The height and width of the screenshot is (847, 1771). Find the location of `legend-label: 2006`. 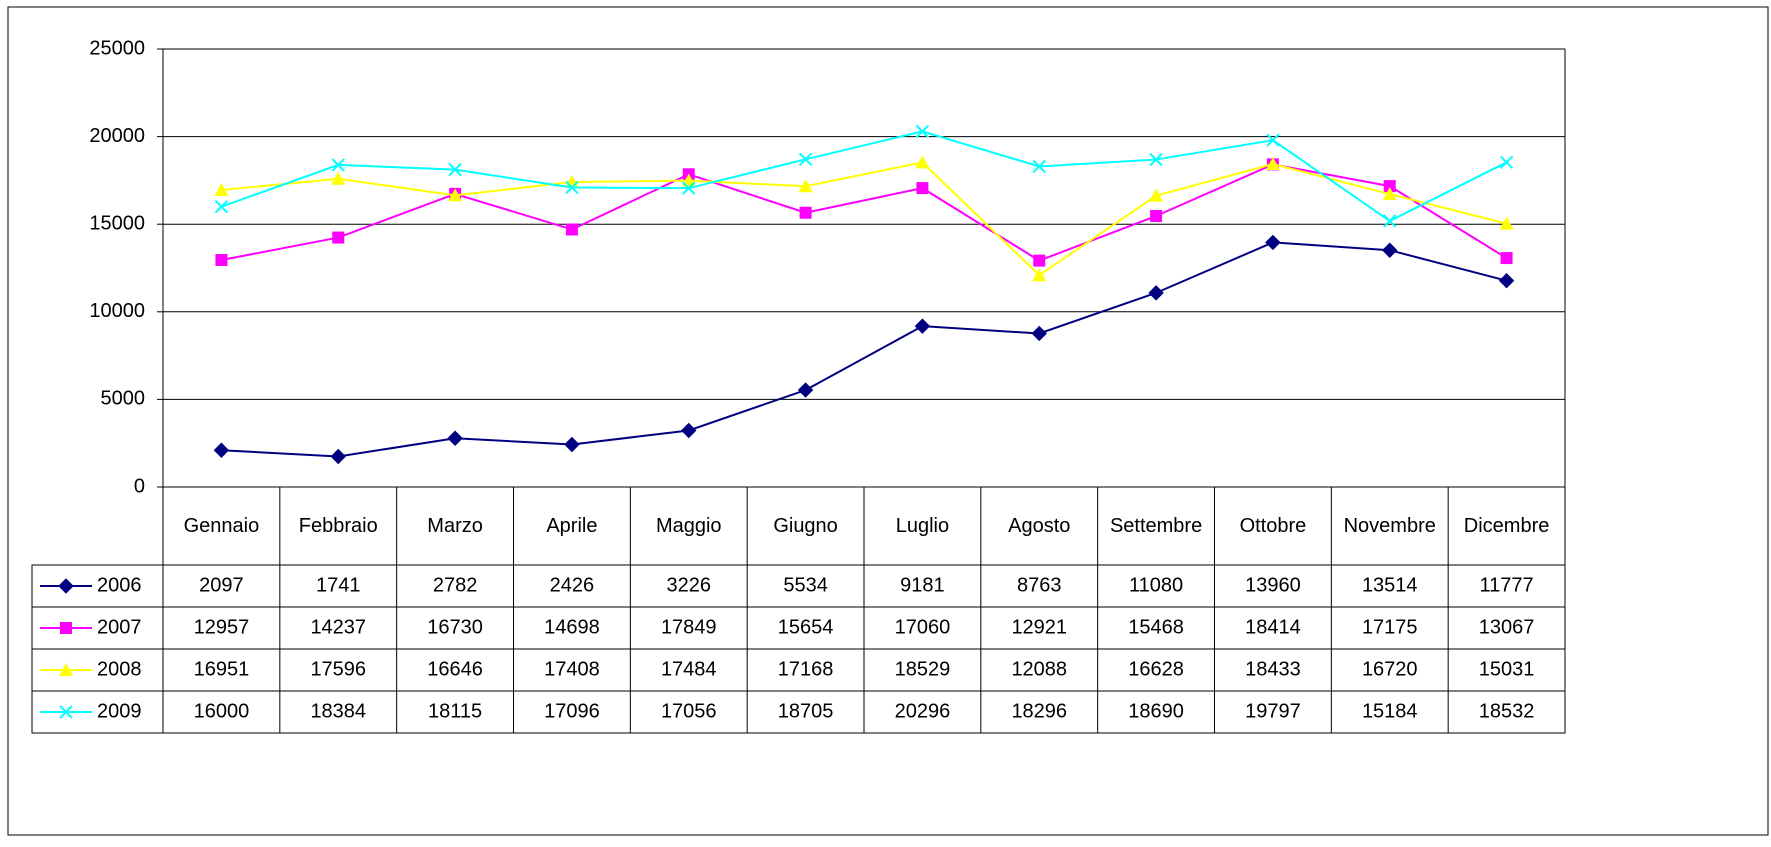

legend-label: 2006 is located at coordinates (119, 585).